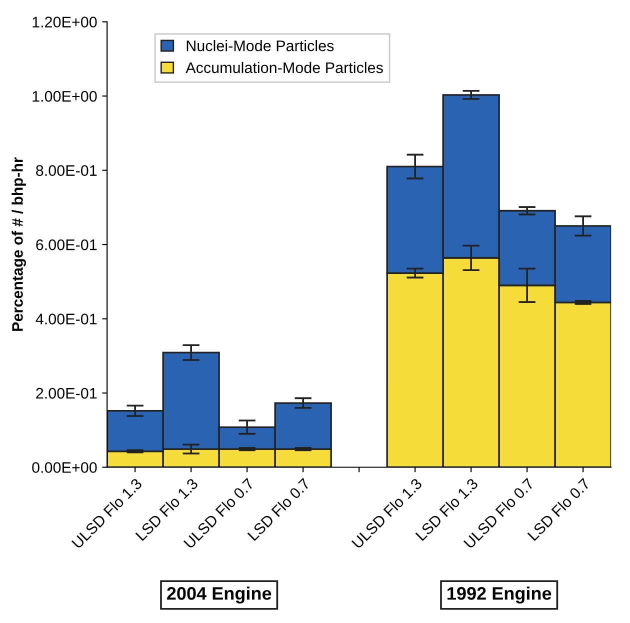 Image resolution: width=630 pixels, height=623 pixels. Describe the element at coordinates (219, 595) in the screenshot. I see `text: 2004 Engine` at that location.